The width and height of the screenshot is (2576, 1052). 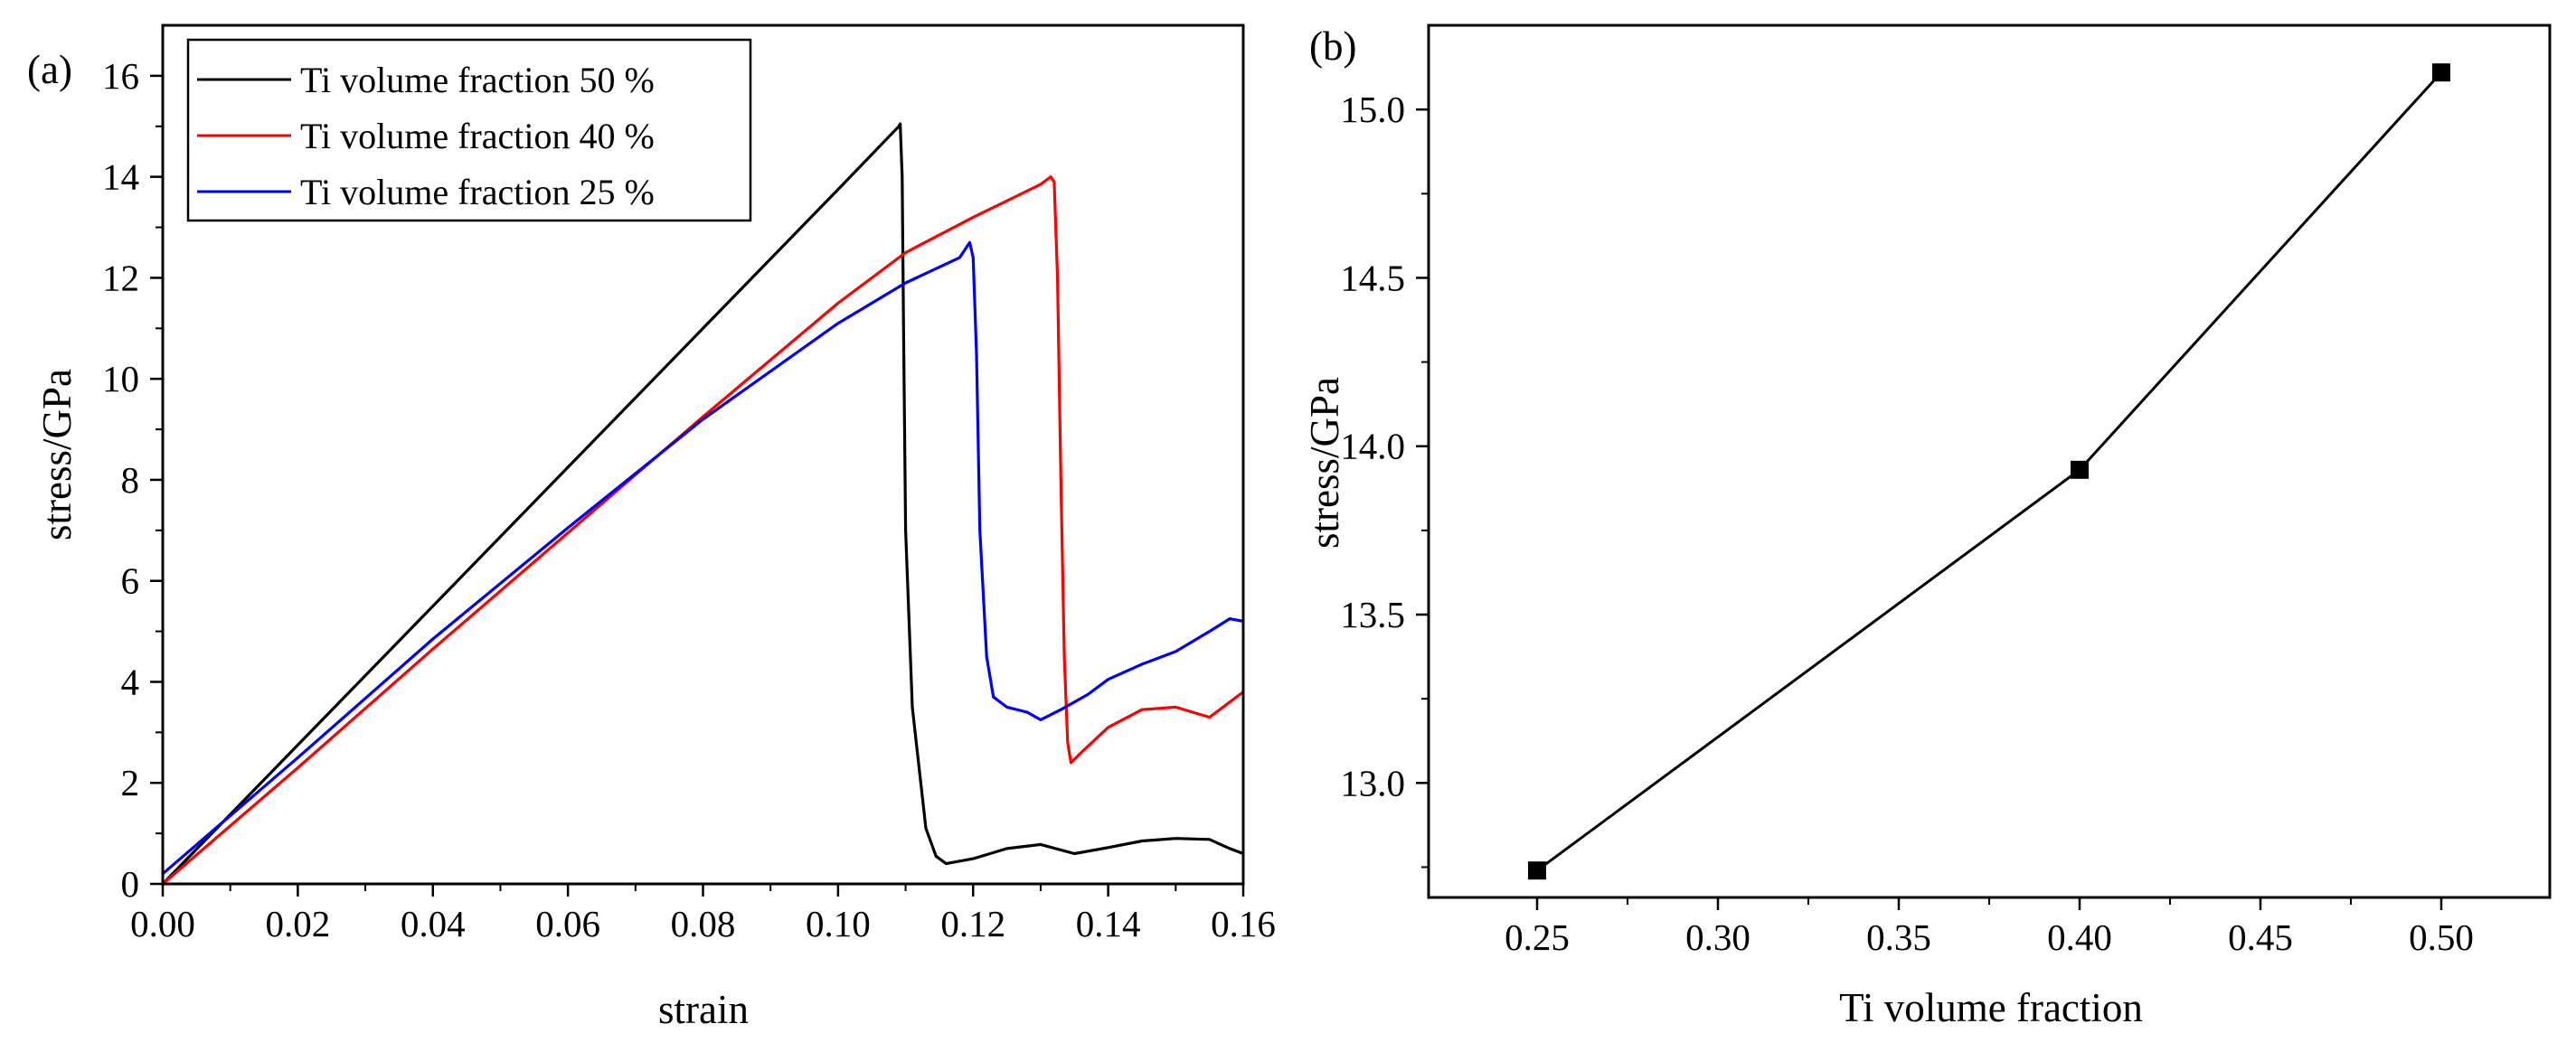 I want to click on y-tick-label: 10, so click(x=120, y=378).